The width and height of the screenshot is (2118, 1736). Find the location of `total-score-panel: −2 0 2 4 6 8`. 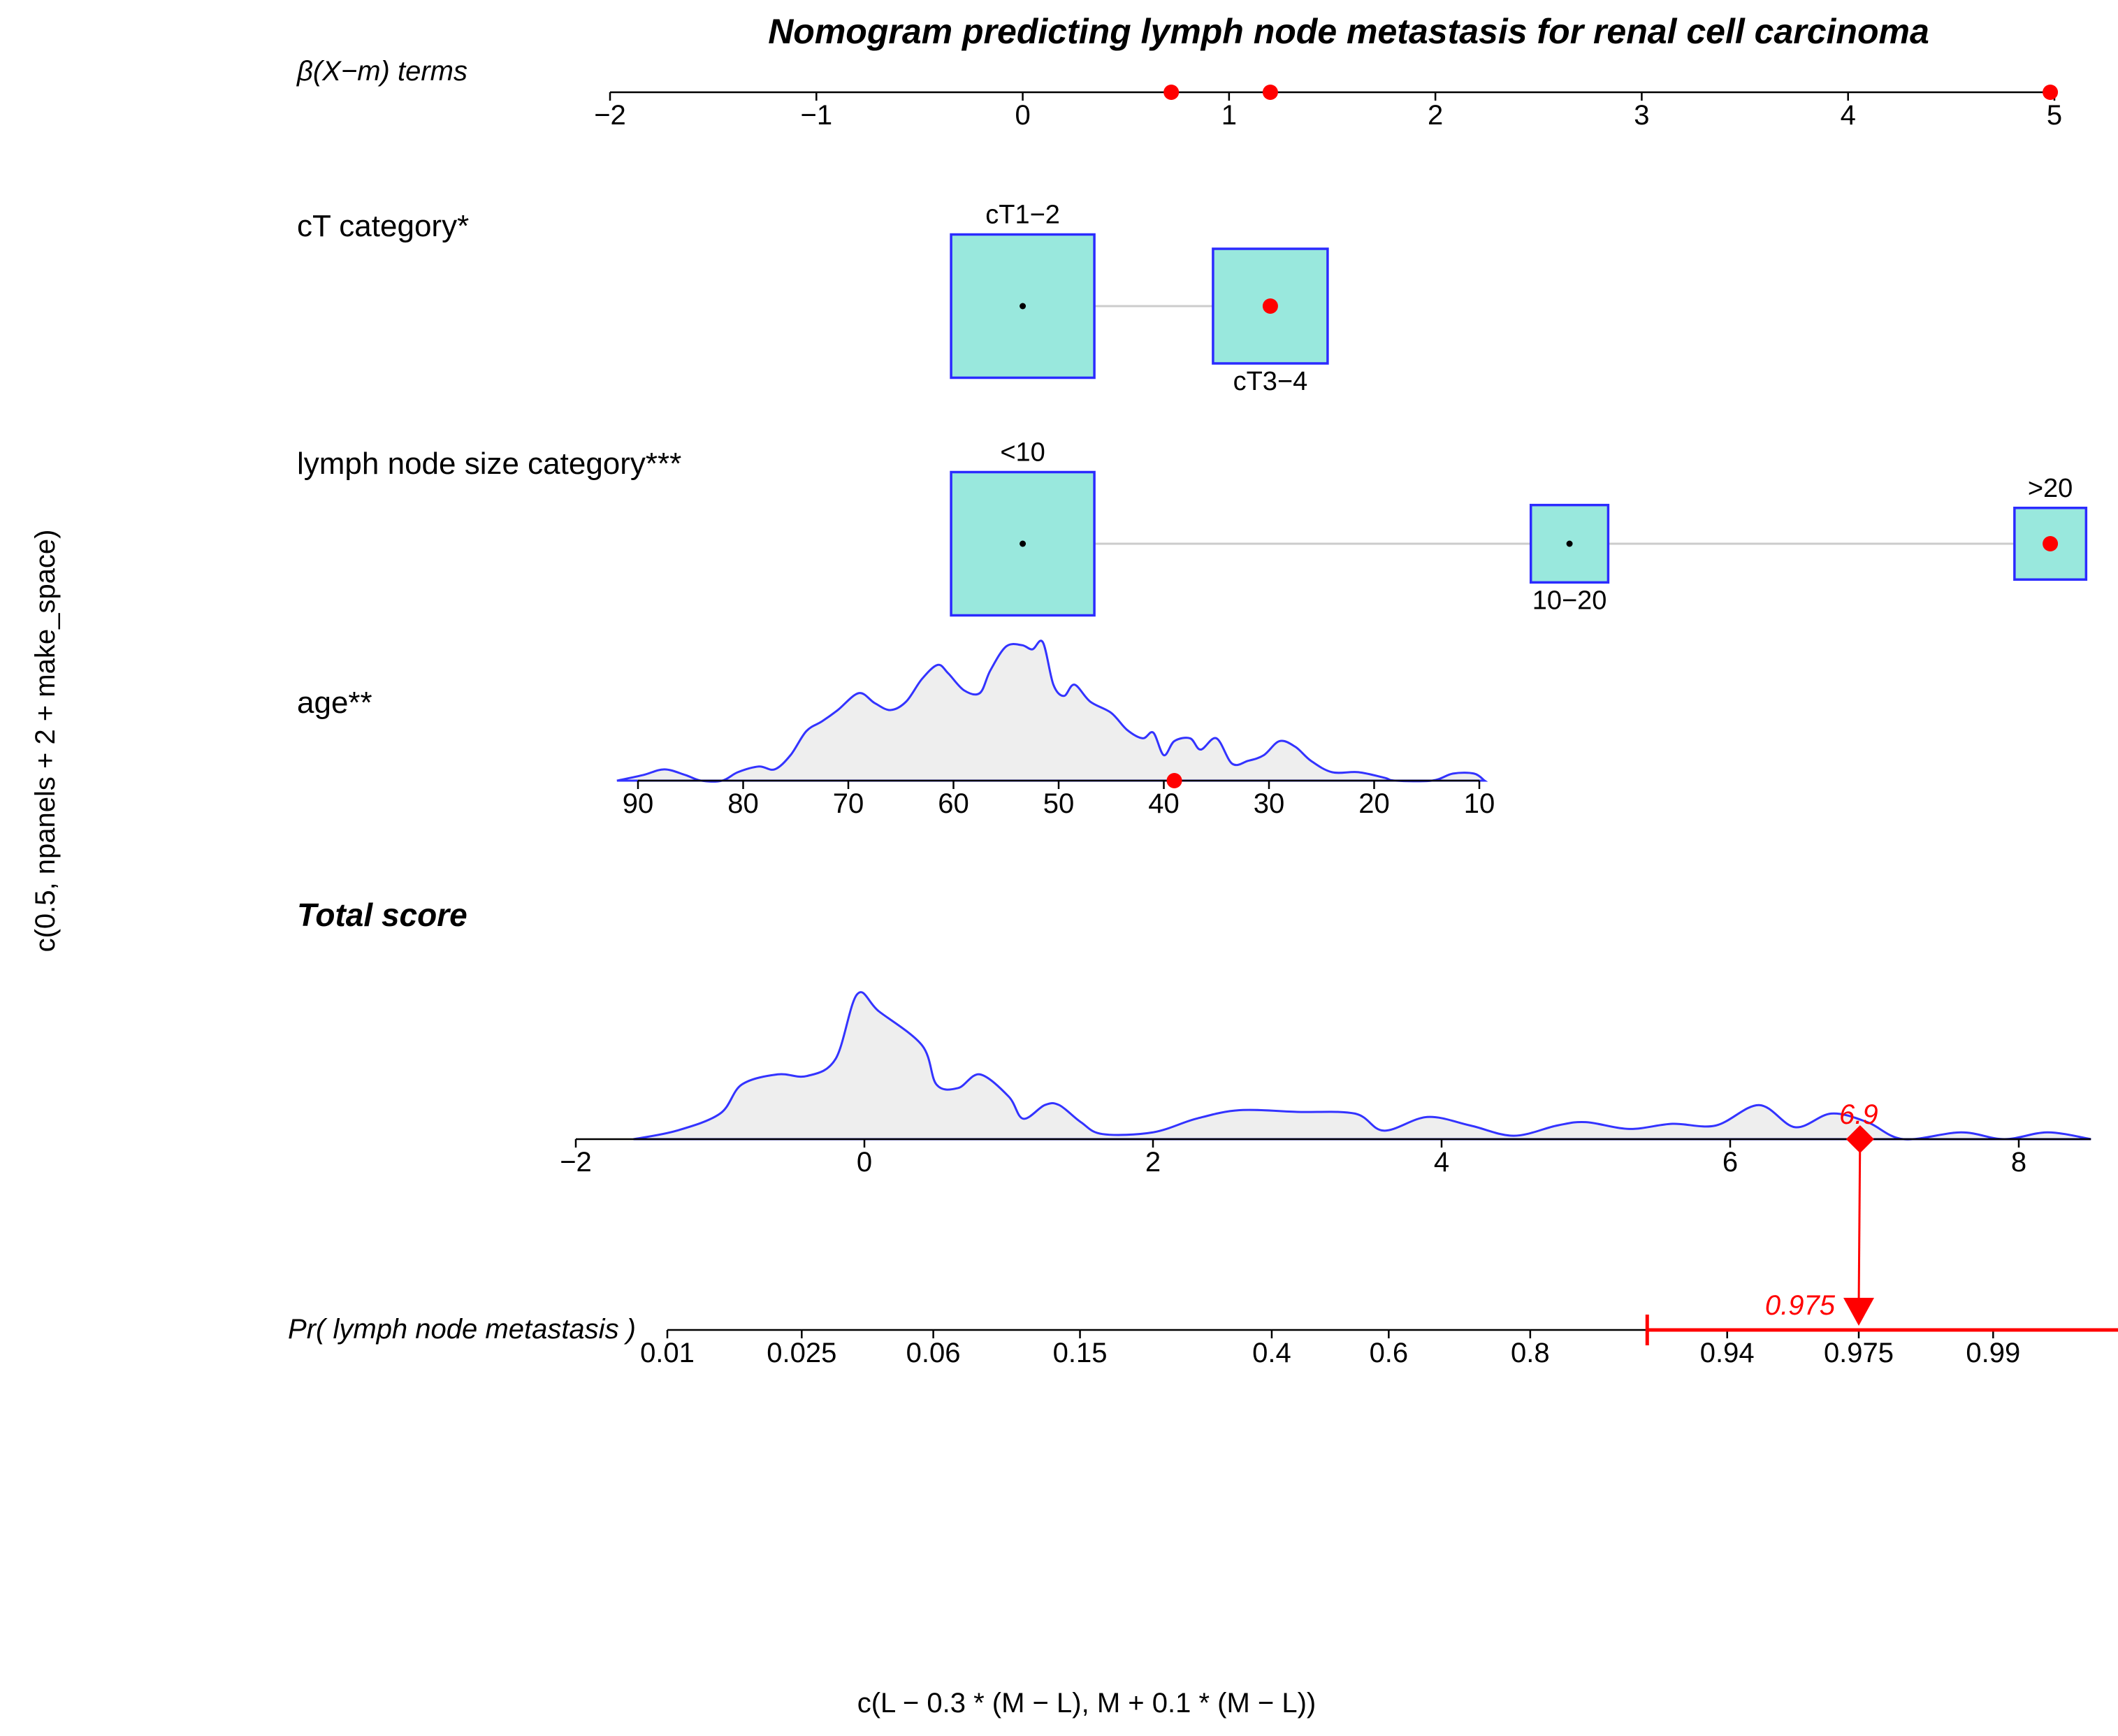

total-score-panel: −2 0 2 4 6 8 is located at coordinates (1325, 1084).